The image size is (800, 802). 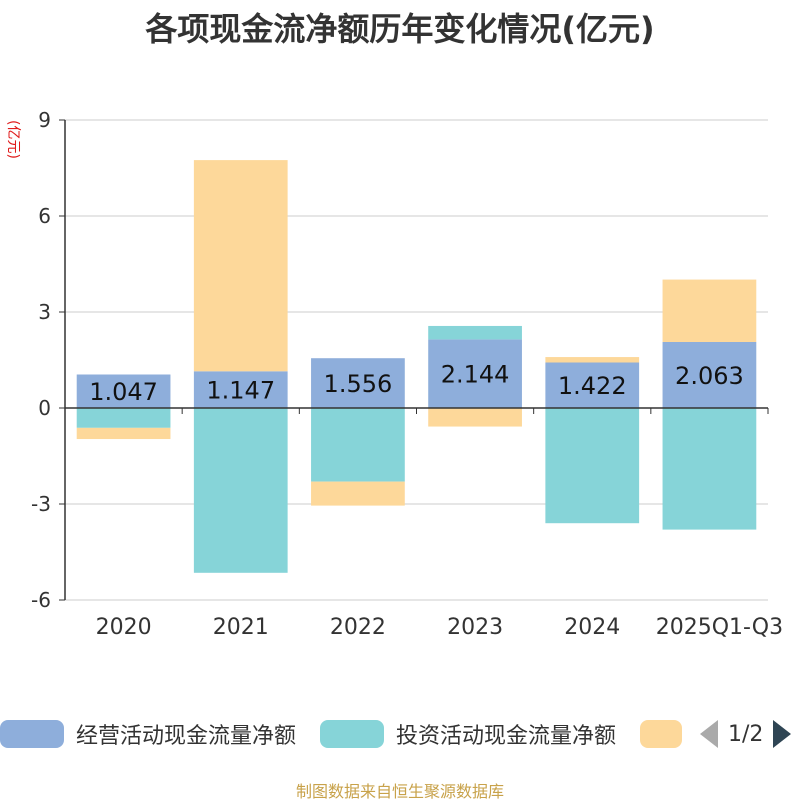 What do you see at coordinates (352, 734) in the screenshot?
I see `legend-swatch-investing` at bounding box center [352, 734].